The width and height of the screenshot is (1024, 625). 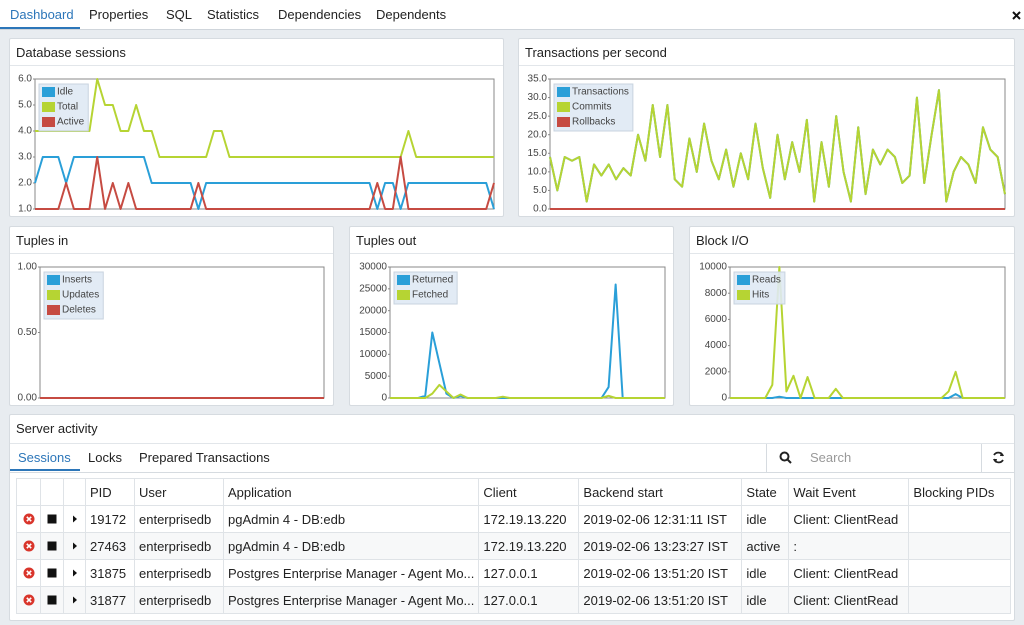 I want to click on sub-tab: Sessions, so click(x=44, y=457).